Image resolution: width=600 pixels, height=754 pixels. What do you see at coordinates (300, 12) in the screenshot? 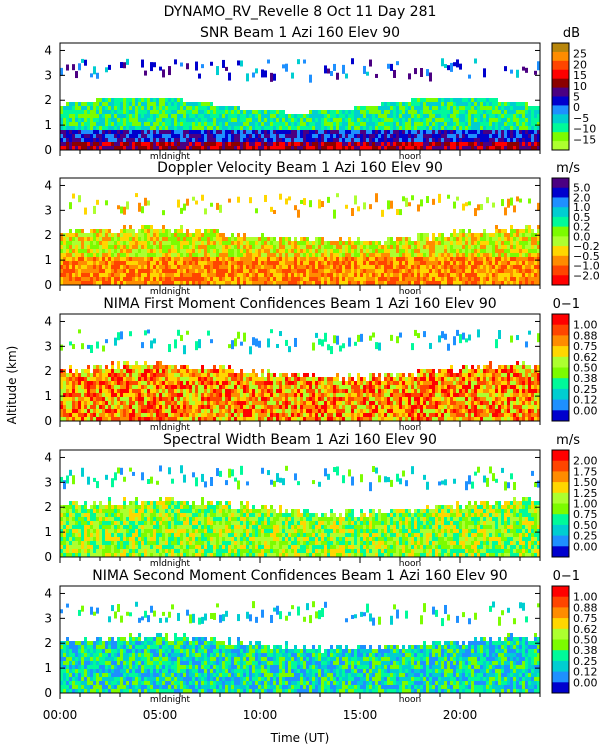
I see `header-title: DYNAMO_RV_Revelle 8 Oct 11 Day 281` at bounding box center [300, 12].